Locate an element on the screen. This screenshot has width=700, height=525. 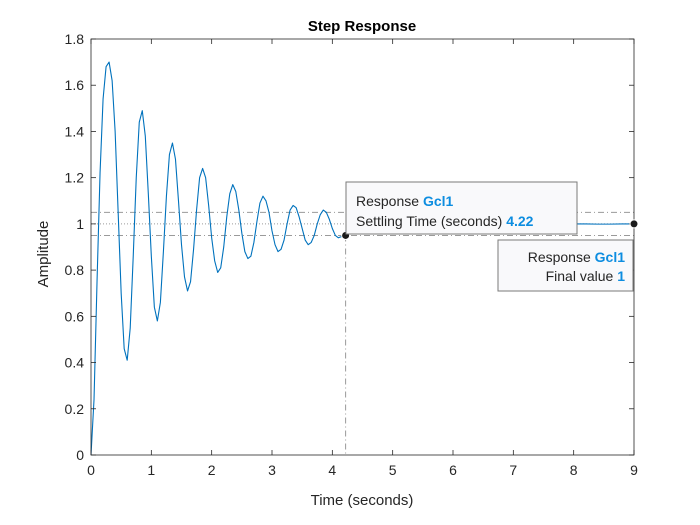
final-value-datatip: Response Gcl1 Final value 1 is located at coordinates (565, 265).